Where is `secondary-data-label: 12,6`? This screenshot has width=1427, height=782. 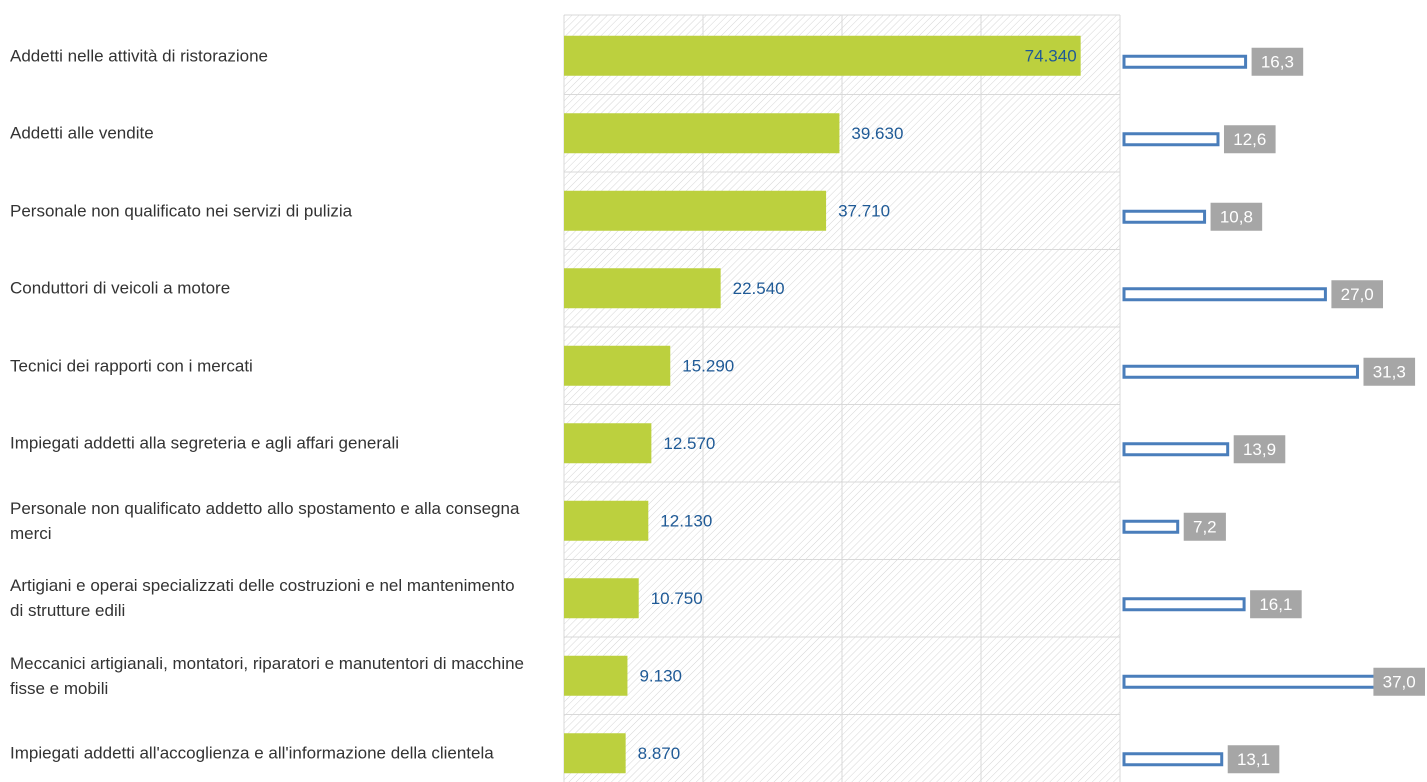
secondary-data-label: 12,6 is located at coordinates (1249, 139).